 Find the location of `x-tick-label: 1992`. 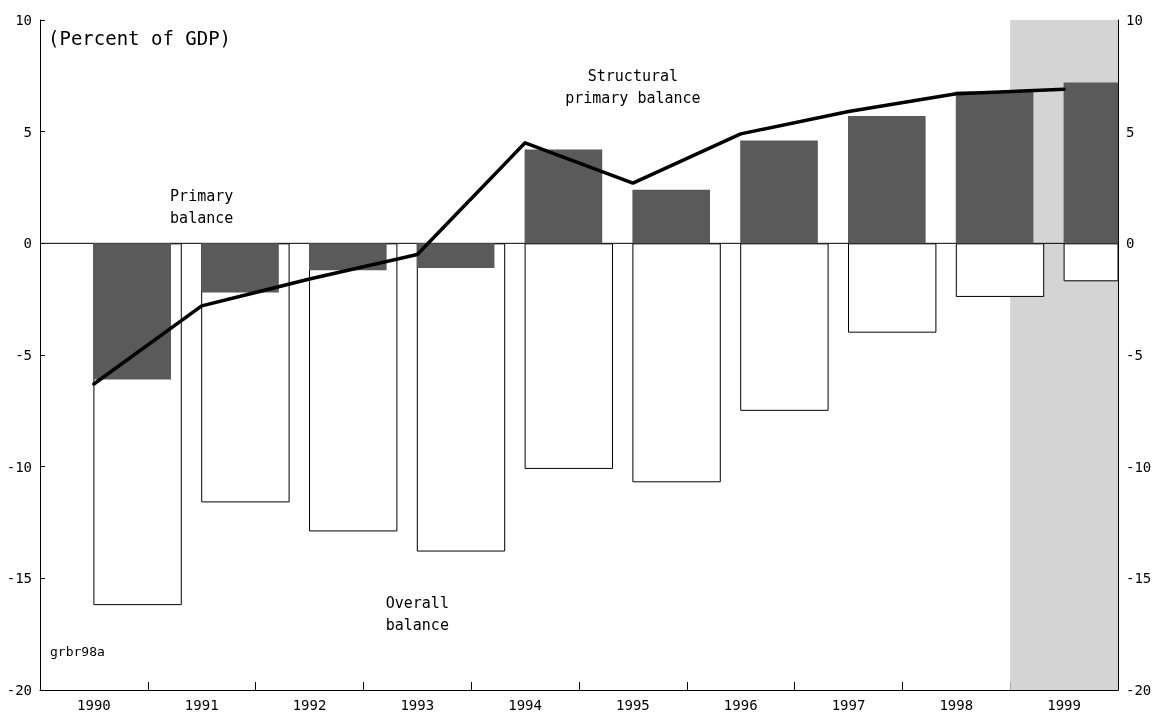

x-tick-label: 1992 is located at coordinates (309, 705).